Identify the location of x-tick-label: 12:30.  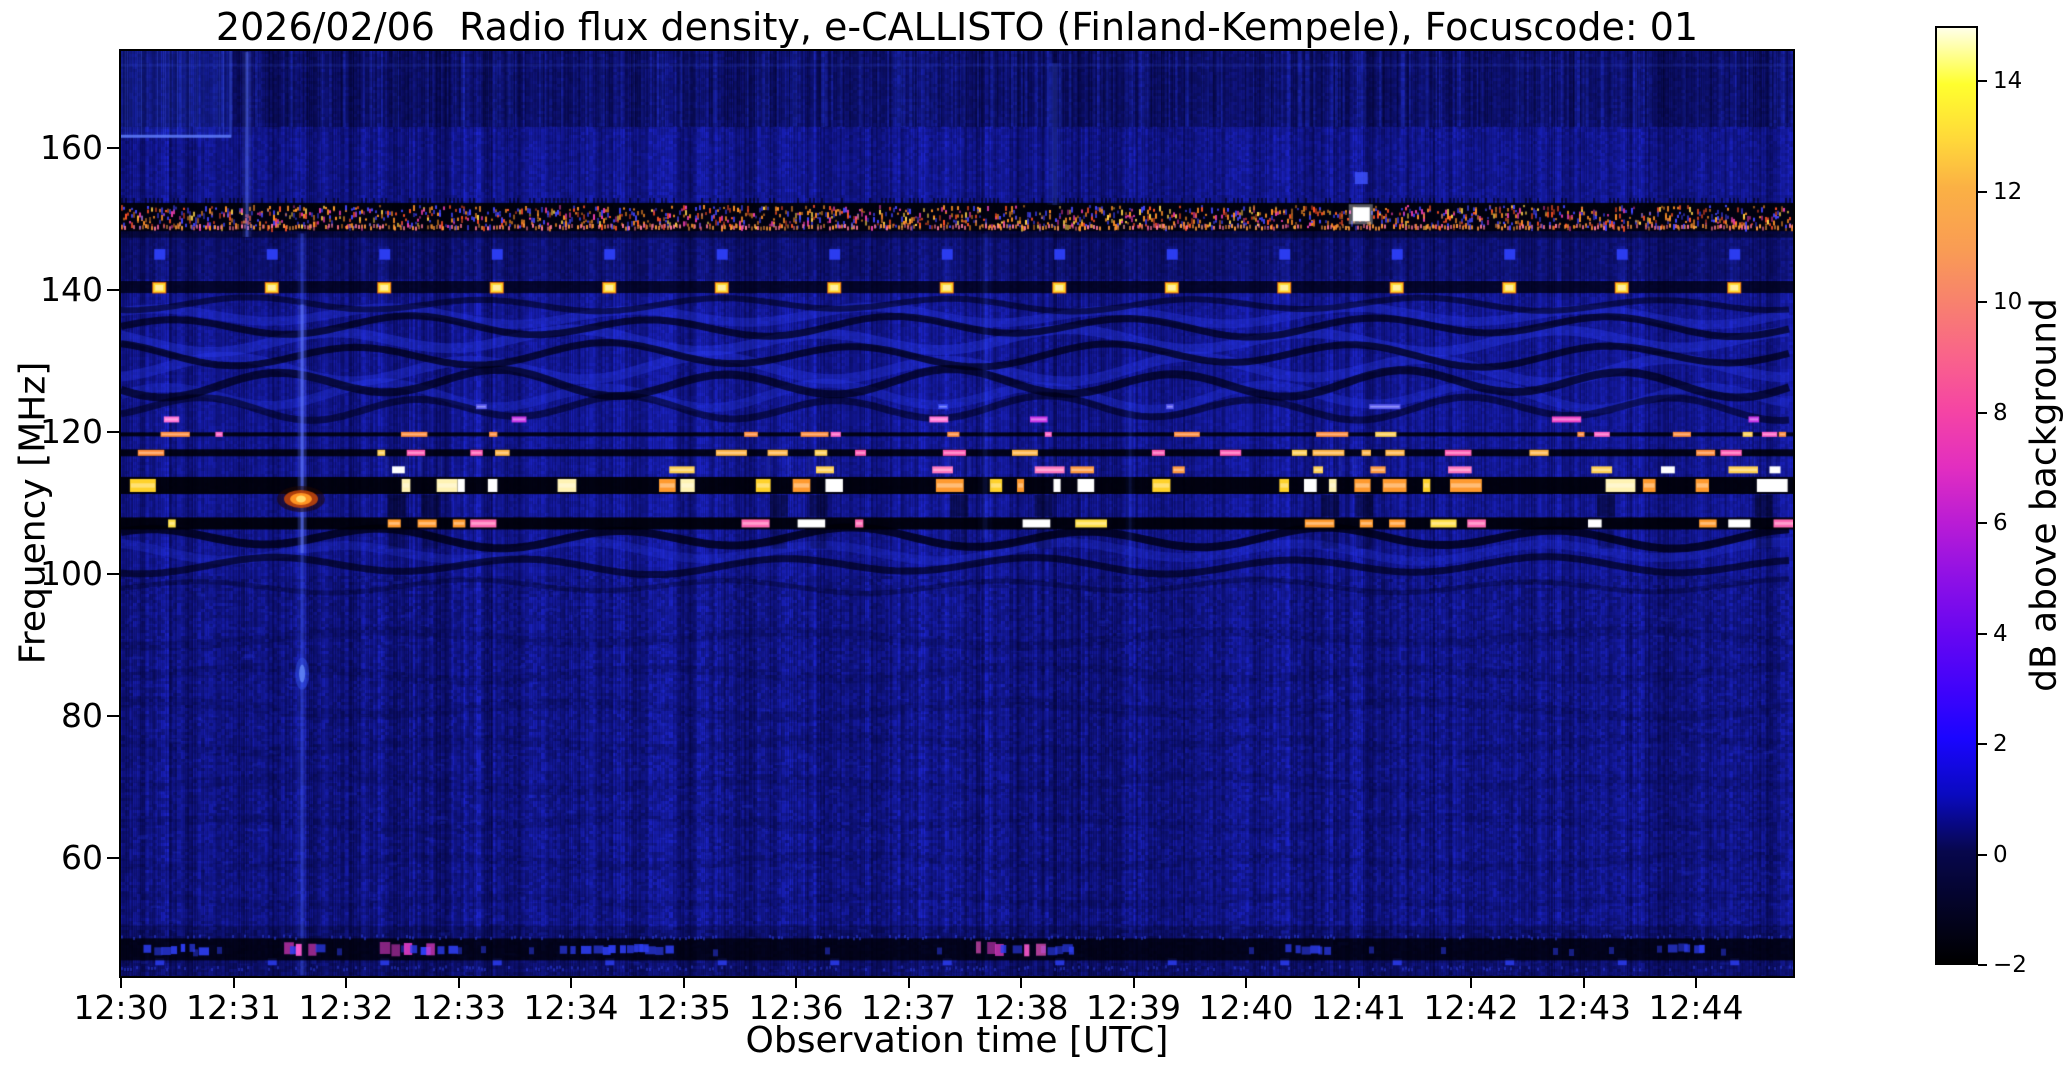
(121, 1007).